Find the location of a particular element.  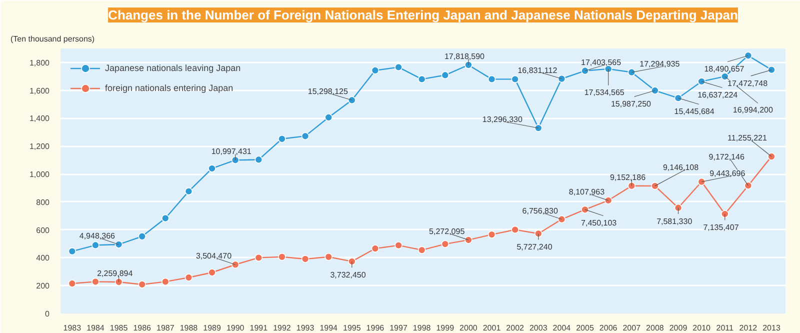

x-tick-label: 1990 is located at coordinates (235, 328).